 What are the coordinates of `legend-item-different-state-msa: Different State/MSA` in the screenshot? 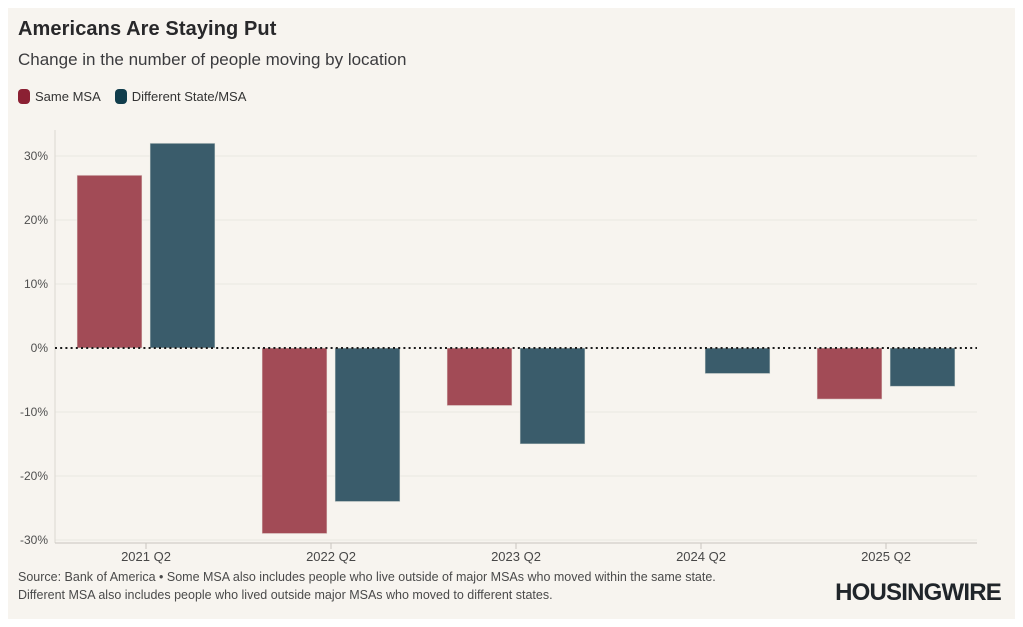 It's located at (180, 96).